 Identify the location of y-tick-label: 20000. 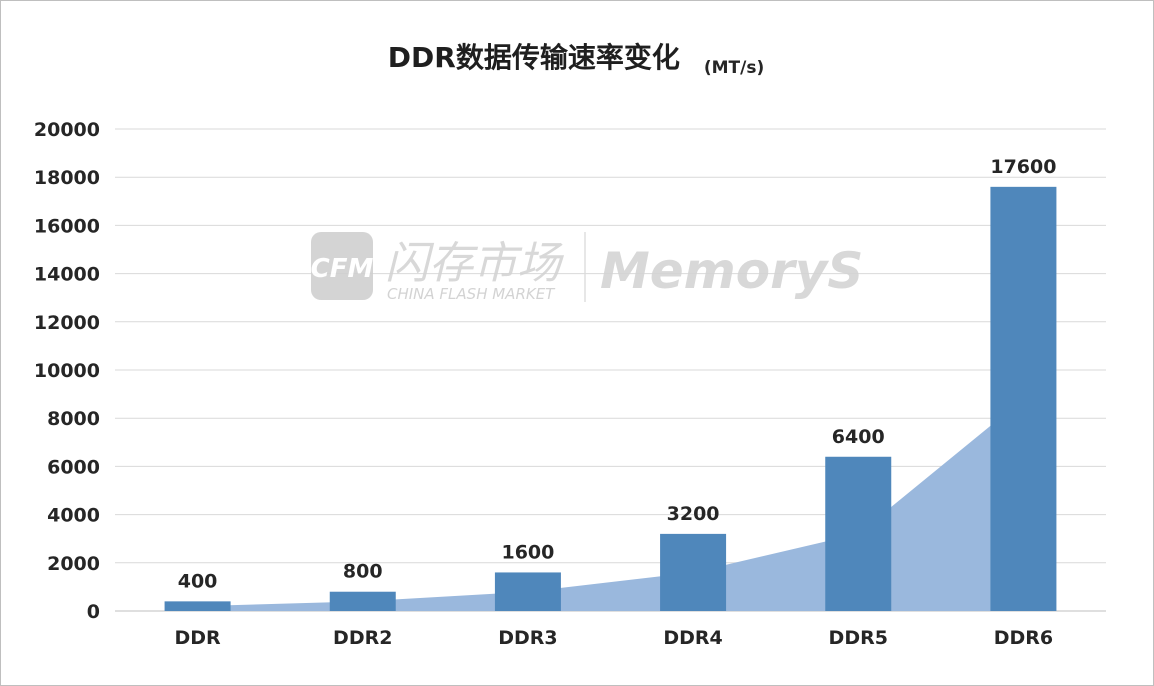
(67, 130).